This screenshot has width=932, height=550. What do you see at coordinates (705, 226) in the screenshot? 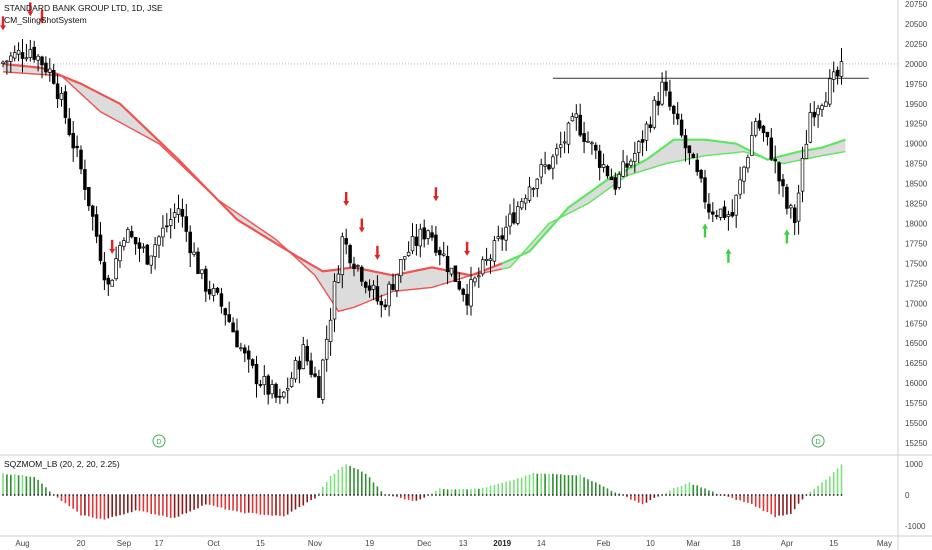
I see `buy-arrow-head` at bounding box center [705, 226].